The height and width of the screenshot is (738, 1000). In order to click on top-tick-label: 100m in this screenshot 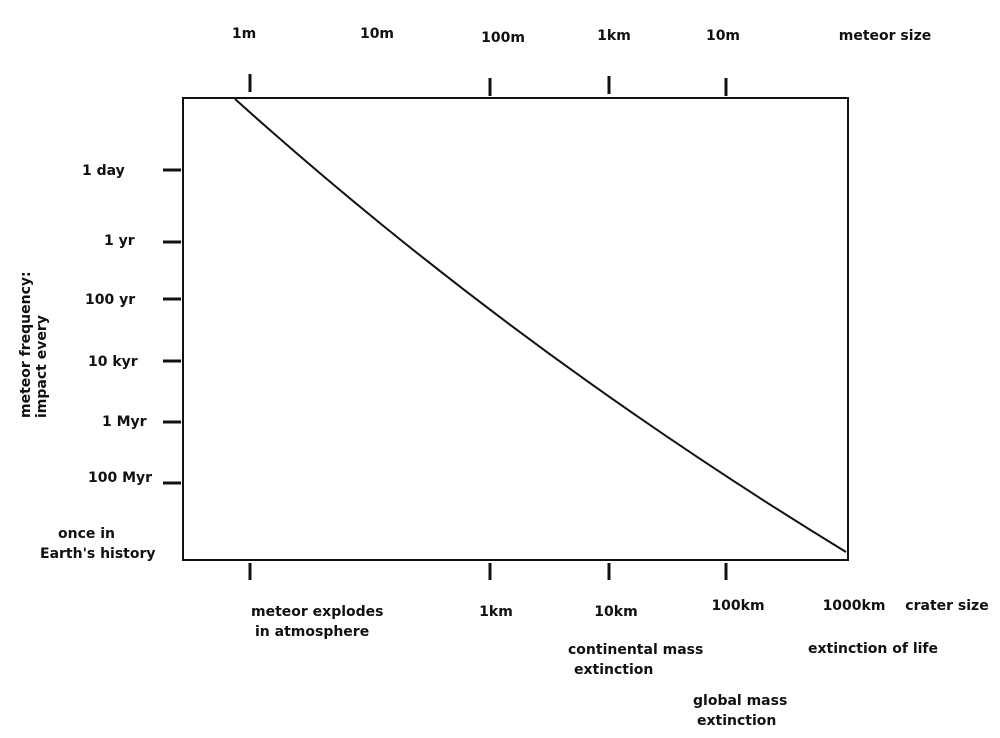, I will do `click(503, 38)`.